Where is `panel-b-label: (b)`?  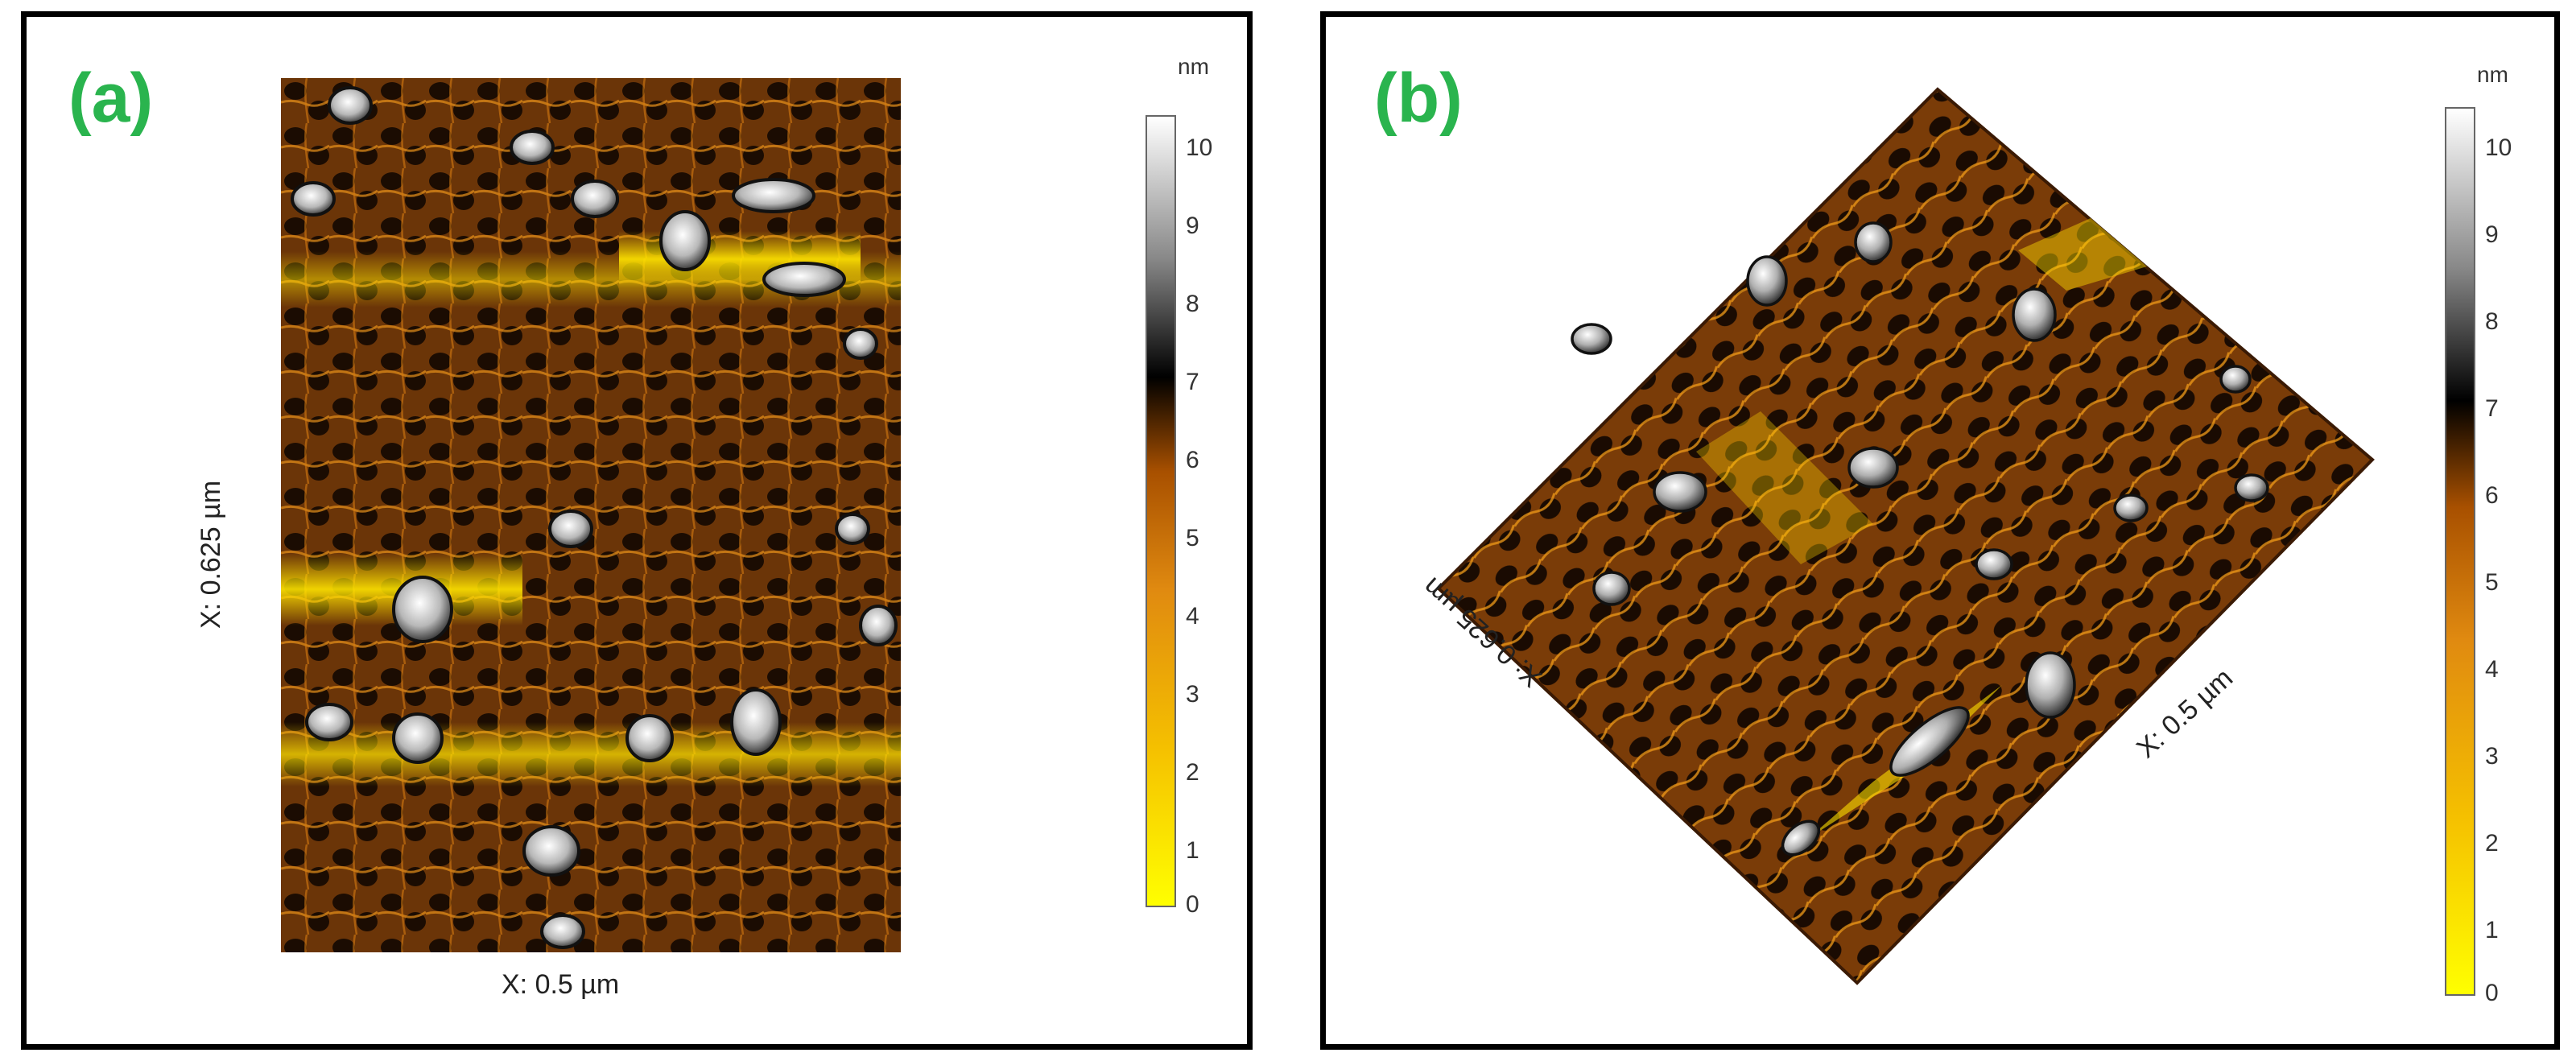
panel-b-label: (b) is located at coordinates (1418, 99).